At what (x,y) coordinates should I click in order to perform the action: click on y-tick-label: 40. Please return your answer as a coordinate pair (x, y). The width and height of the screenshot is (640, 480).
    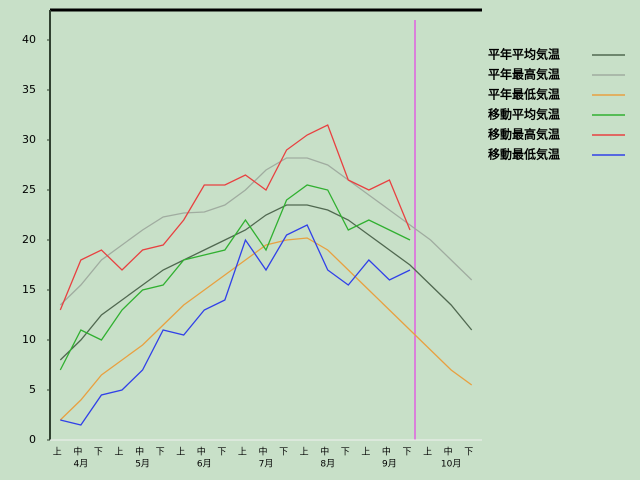
    Looking at the image, I should click on (29, 39).